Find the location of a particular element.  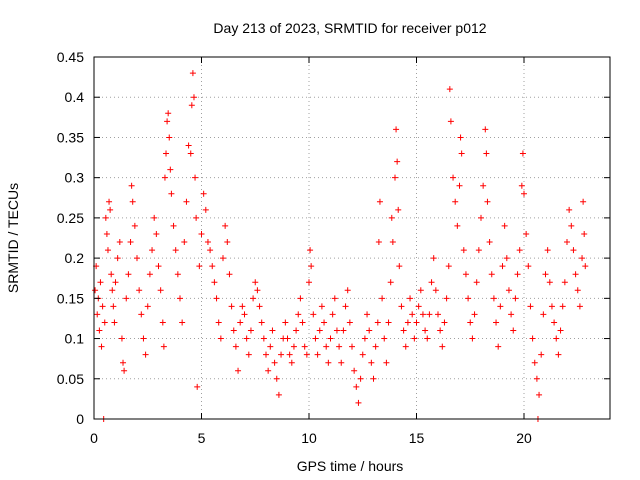

y-tick-label: 0.15 is located at coordinates (70, 298).